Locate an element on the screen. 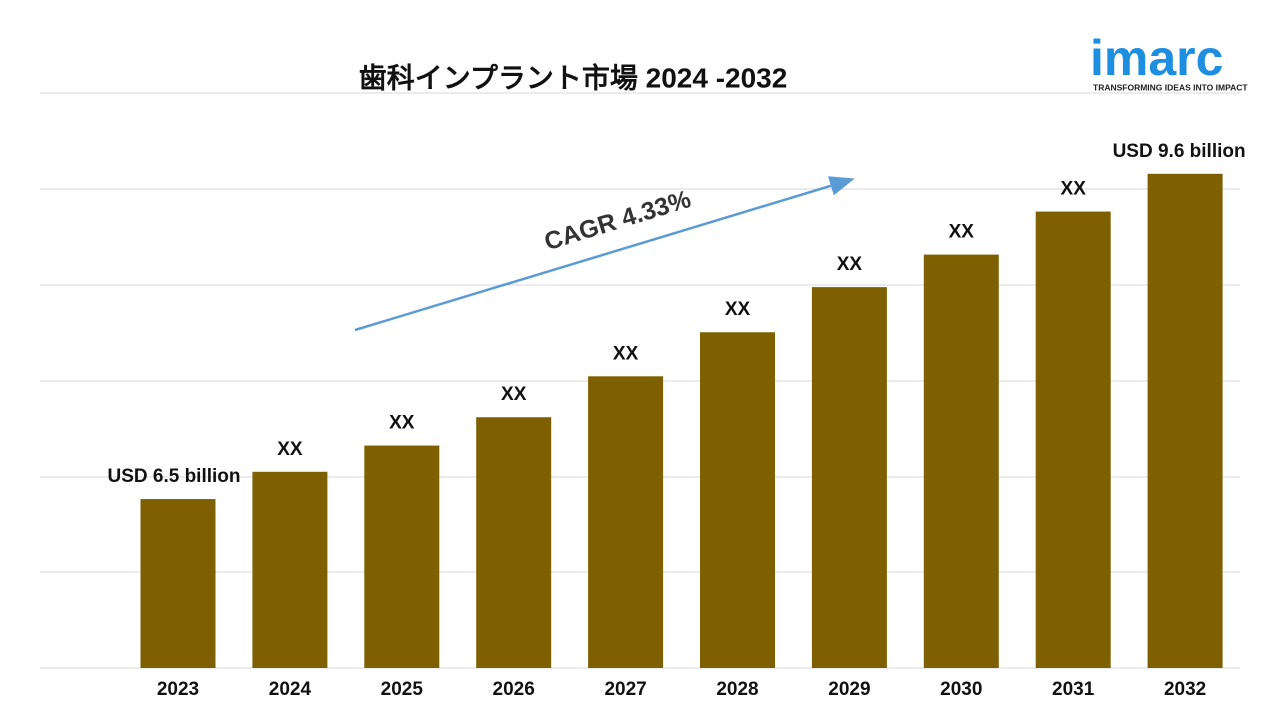 The width and height of the screenshot is (1280, 720). x-tick-label: 2025 is located at coordinates (402, 689).